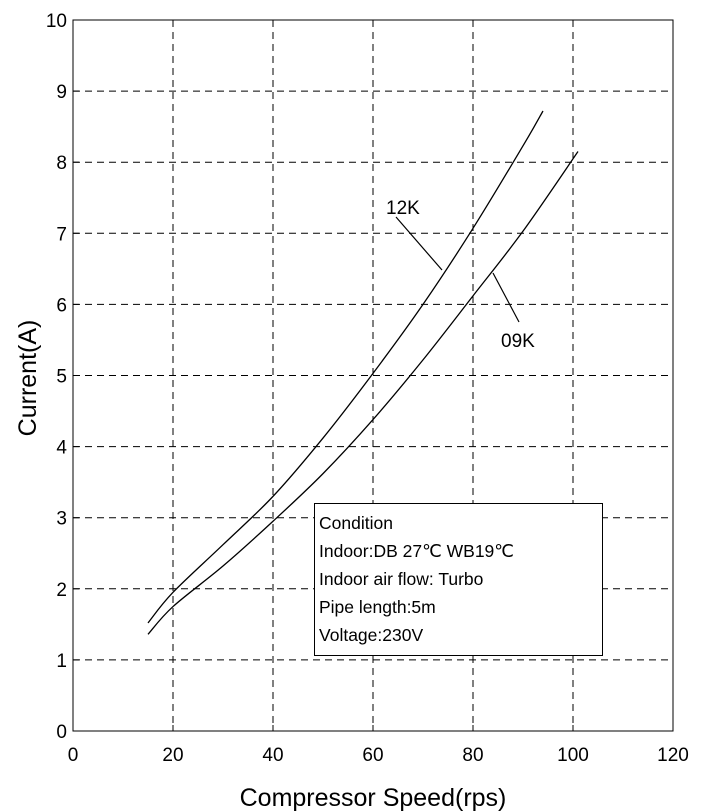 The height and width of the screenshot is (812, 706). I want to click on series-label-09k: 09K, so click(518, 341).